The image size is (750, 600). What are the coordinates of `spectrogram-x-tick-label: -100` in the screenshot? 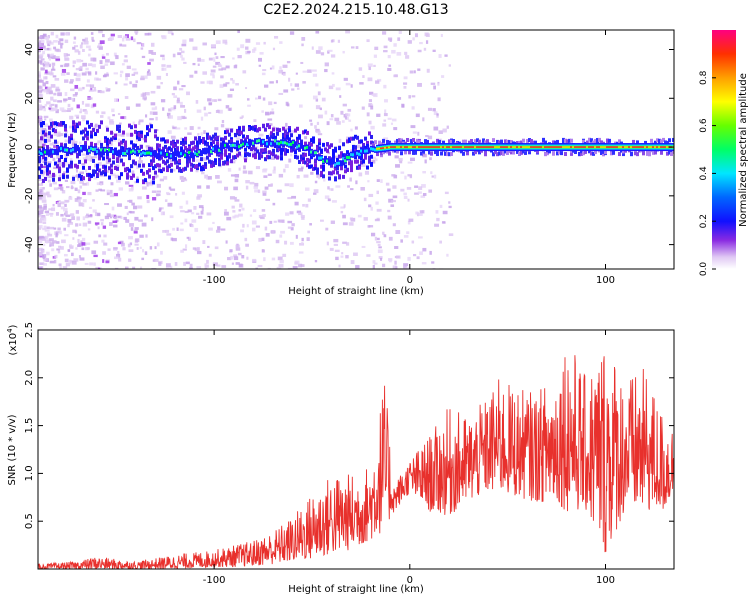 It's located at (214, 280).